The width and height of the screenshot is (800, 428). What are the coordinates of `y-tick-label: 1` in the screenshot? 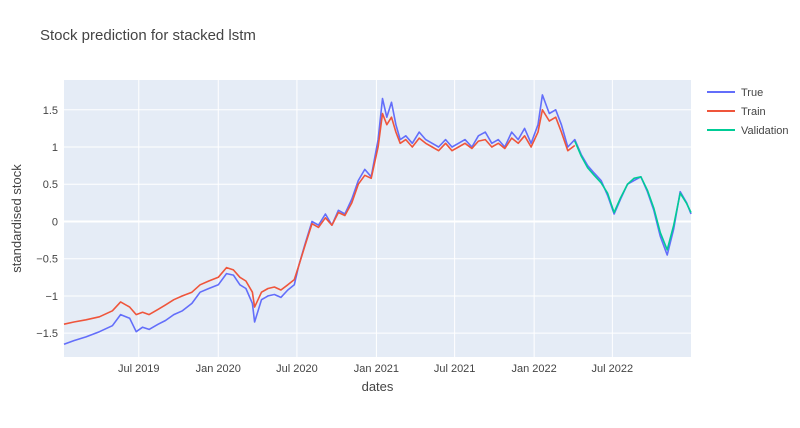 It's located at (55, 148).